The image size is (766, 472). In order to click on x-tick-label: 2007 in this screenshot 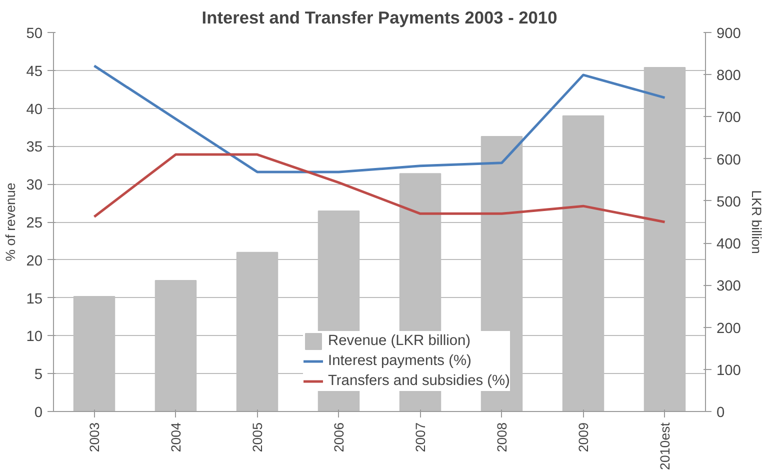, I will do `click(420, 437)`.